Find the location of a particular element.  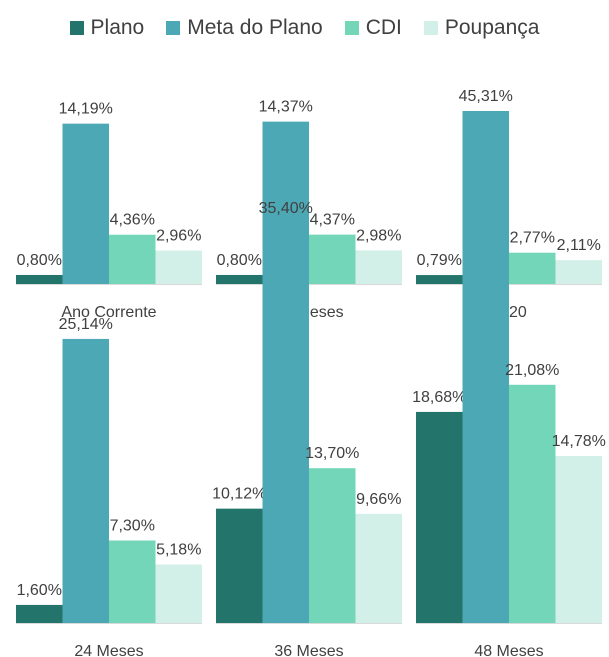

legend-label-cdi: CDI is located at coordinates (383, 27).